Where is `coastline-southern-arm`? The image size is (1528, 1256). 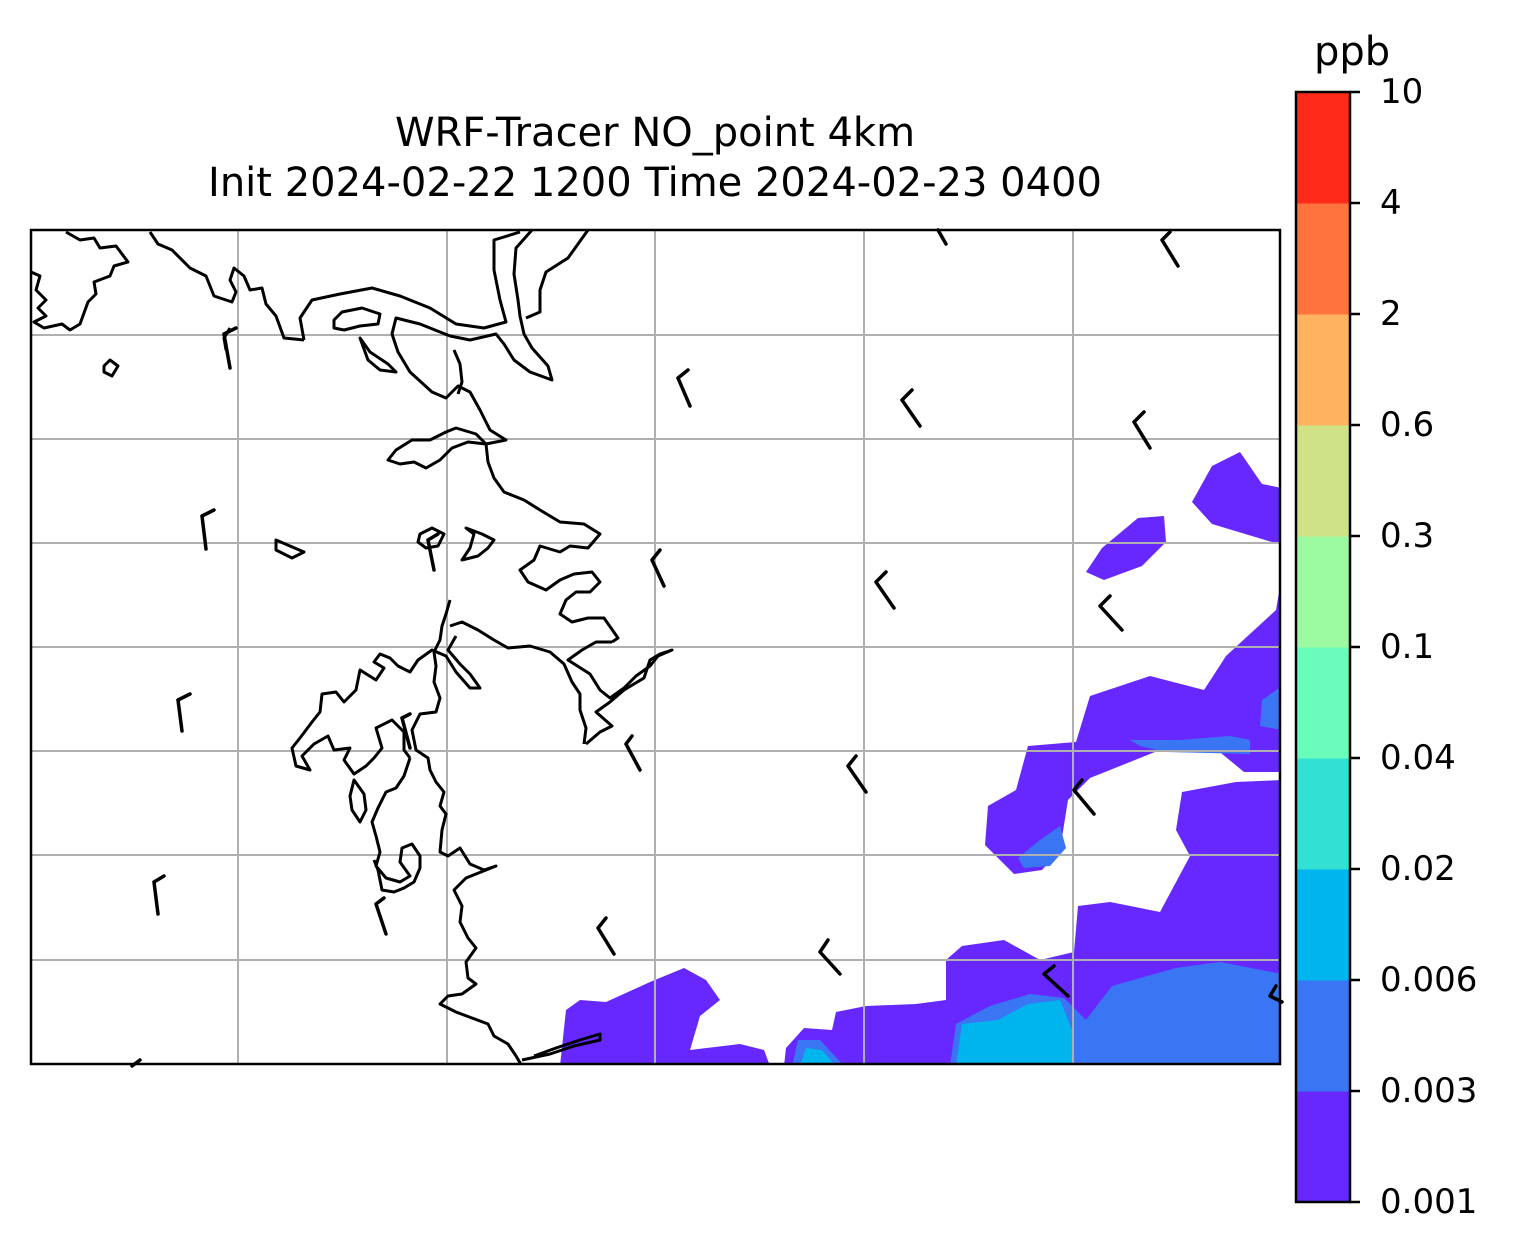
coastline-southern-arm is located at coordinates (466, 831).